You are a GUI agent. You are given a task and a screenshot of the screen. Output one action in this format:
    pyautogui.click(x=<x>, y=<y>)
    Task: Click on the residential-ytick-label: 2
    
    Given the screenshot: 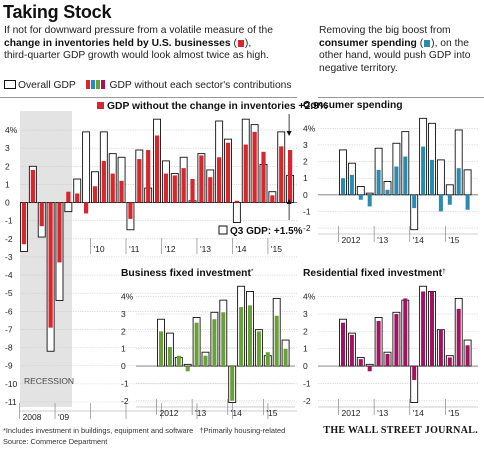 What is the action you would take?
    pyautogui.click(x=305, y=331)
    